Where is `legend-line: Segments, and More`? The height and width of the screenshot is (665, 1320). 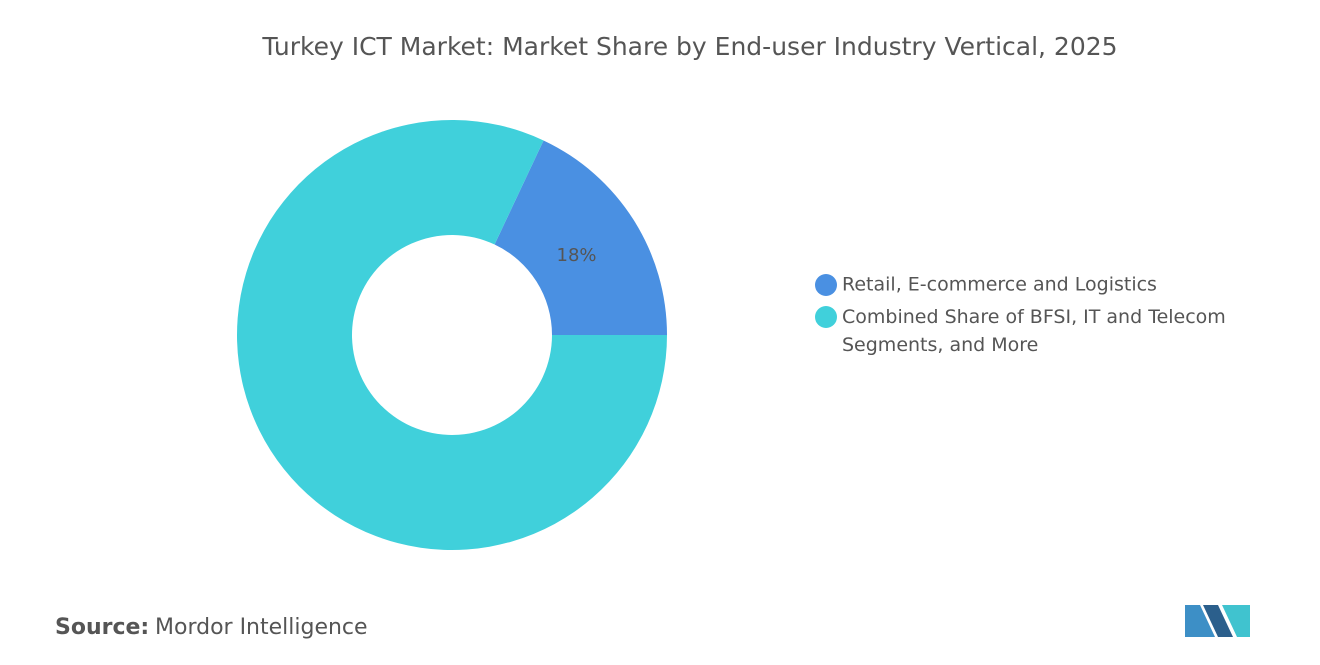 legend-line: Segments, and More is located at coordinates (940, 345).